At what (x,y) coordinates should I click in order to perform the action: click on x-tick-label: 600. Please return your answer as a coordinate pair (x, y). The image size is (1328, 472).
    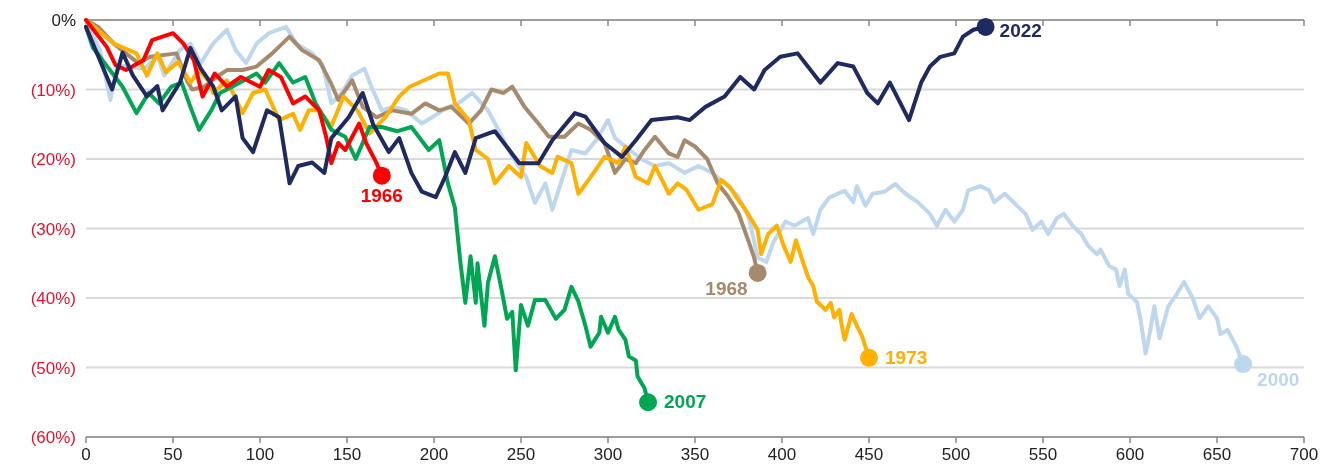
    Looking at the image, I should click on (1130, 454).